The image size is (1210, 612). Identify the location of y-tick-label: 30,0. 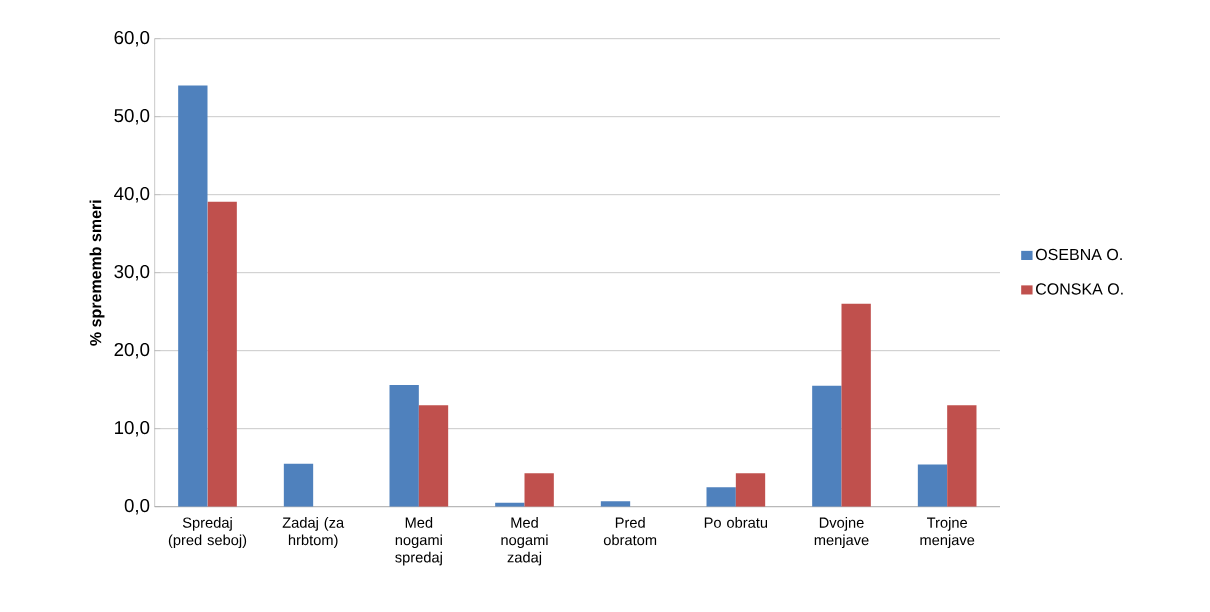
(132, 272).